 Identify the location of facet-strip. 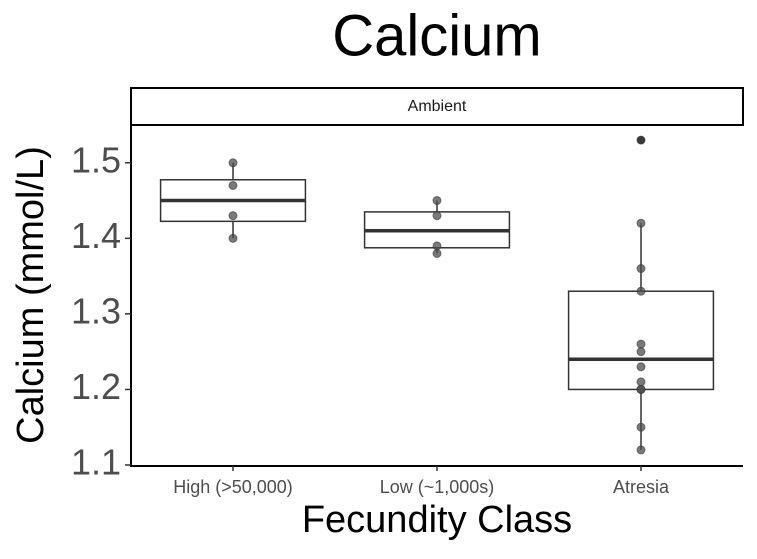
(437, 106).